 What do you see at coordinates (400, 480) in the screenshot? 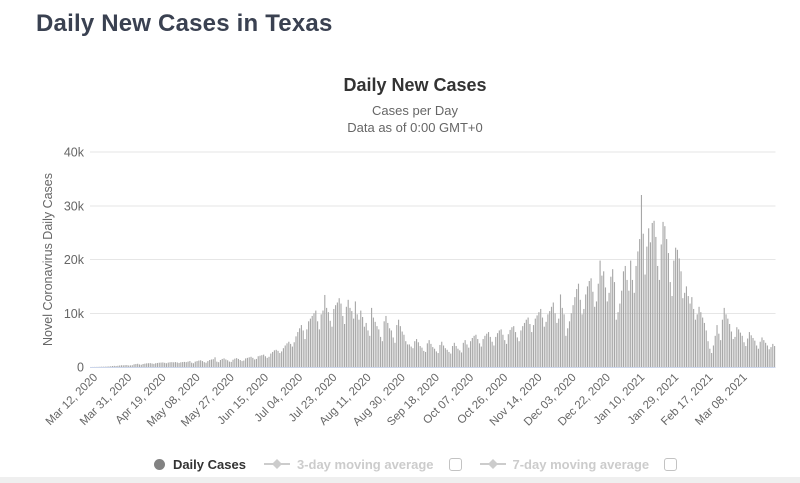
I see `bottom-strip` at bounding box center [400, 480].